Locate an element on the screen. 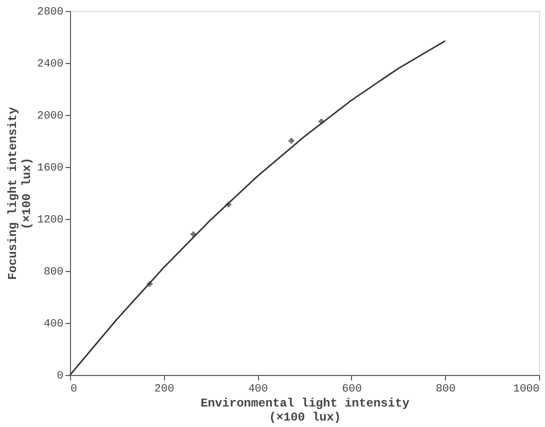  x-tick-label: 400 is located at coordinates (258, 390).